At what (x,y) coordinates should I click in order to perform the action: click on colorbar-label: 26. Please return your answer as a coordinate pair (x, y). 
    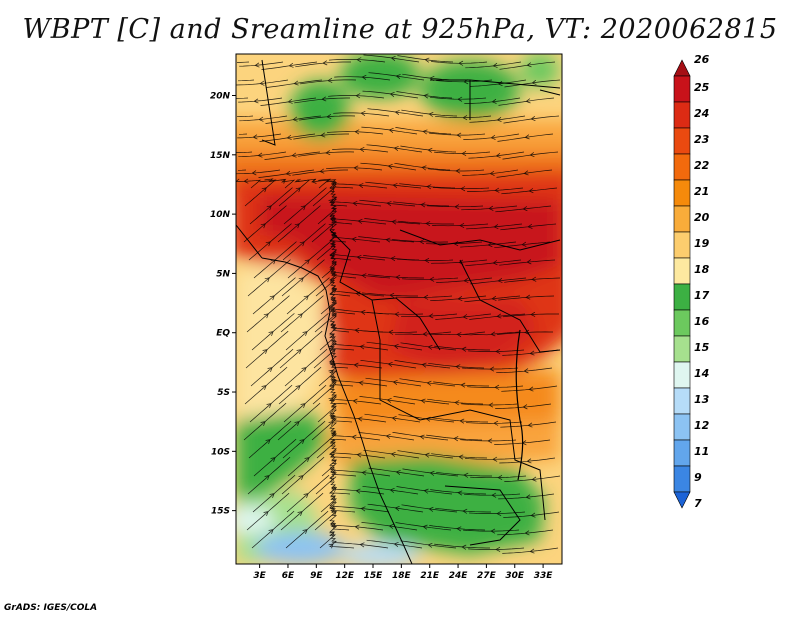
    Looking at the image, I should click on (702, 59).